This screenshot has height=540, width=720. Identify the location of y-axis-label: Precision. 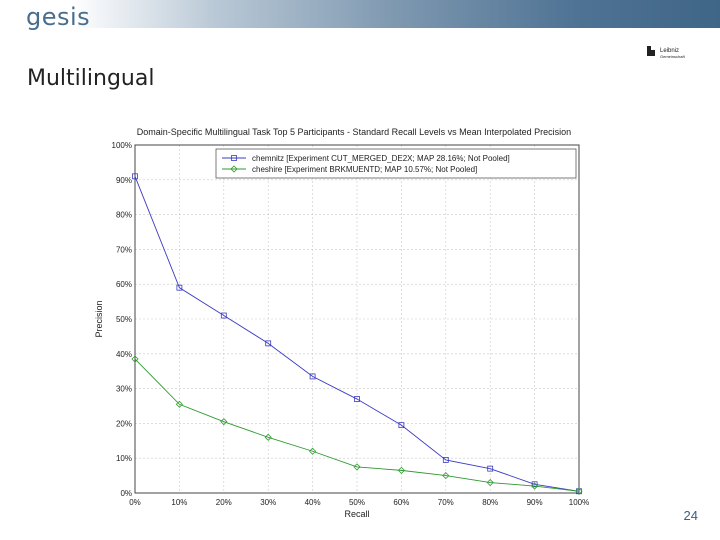
(99, 318).